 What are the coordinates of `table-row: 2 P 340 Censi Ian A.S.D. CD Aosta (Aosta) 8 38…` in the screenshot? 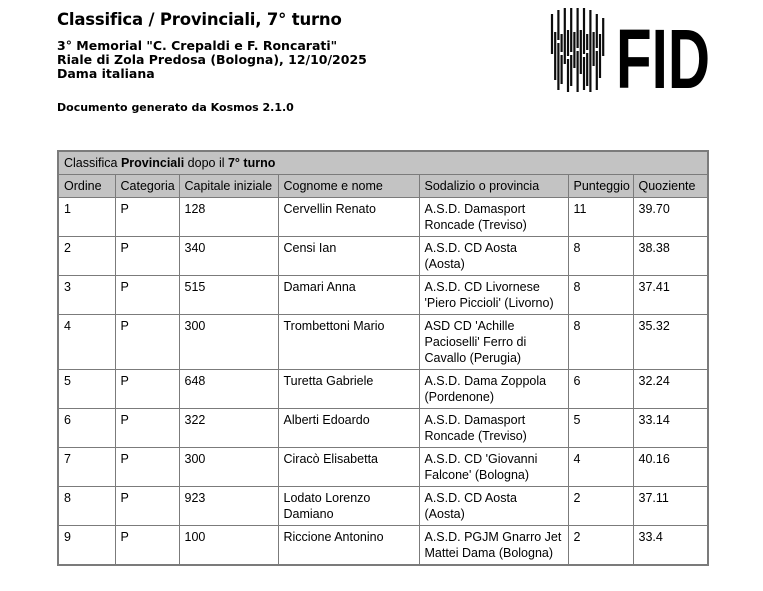 It's located at (383, 256).